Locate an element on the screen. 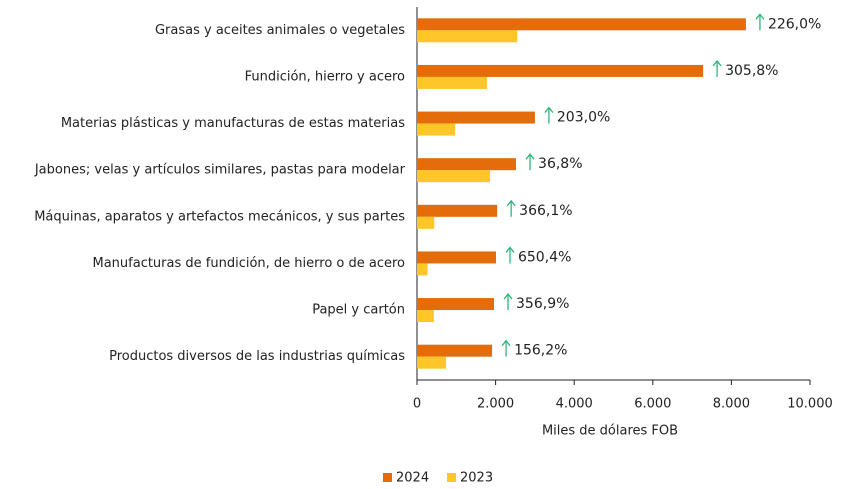 This screenshot has width=841, height=489. annotation: 366,1% is located at coordinates (545, 211).